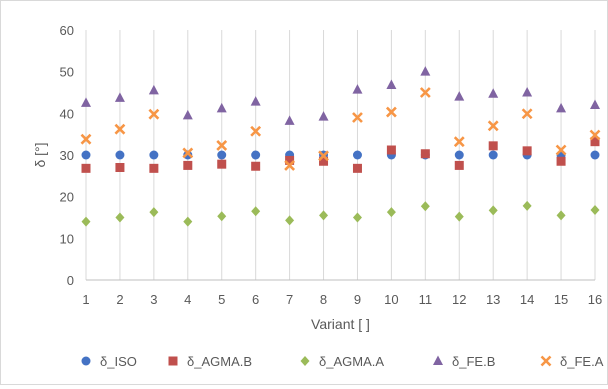 The height and width of the screenshot is (389, 608). What do you see at coordinates (595, 142) in the screenshot?
I see `point-series1-x16` at bounding box center [595, 142].